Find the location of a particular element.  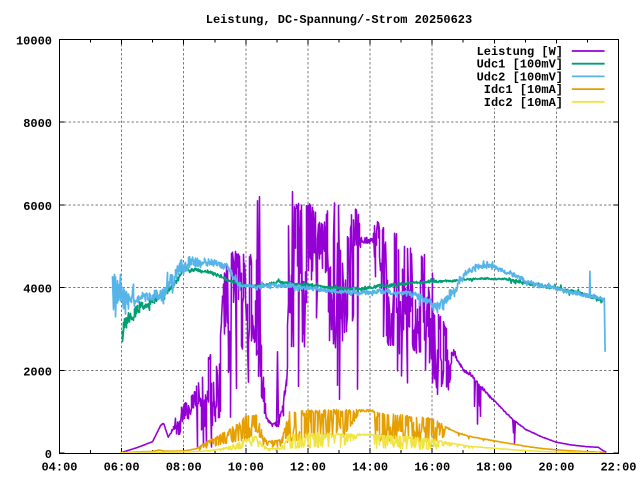

svg-text: 10:00 is located at coordinates (246, 468).